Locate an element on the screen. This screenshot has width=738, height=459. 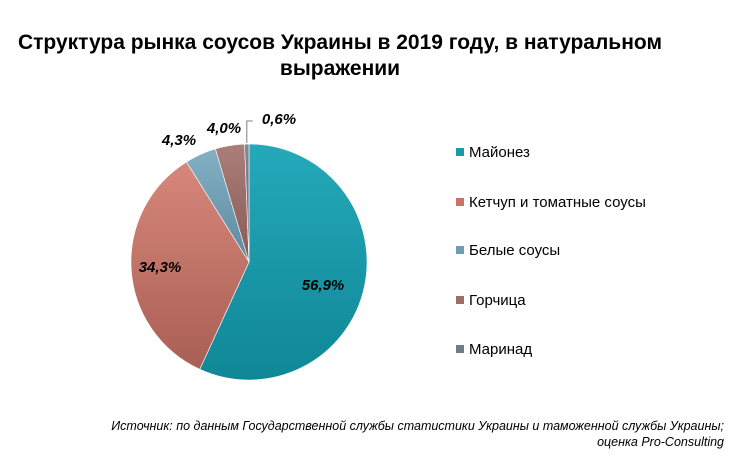
legend-item-white-sauces: Белые соусы is located at coordinates (552, 250).